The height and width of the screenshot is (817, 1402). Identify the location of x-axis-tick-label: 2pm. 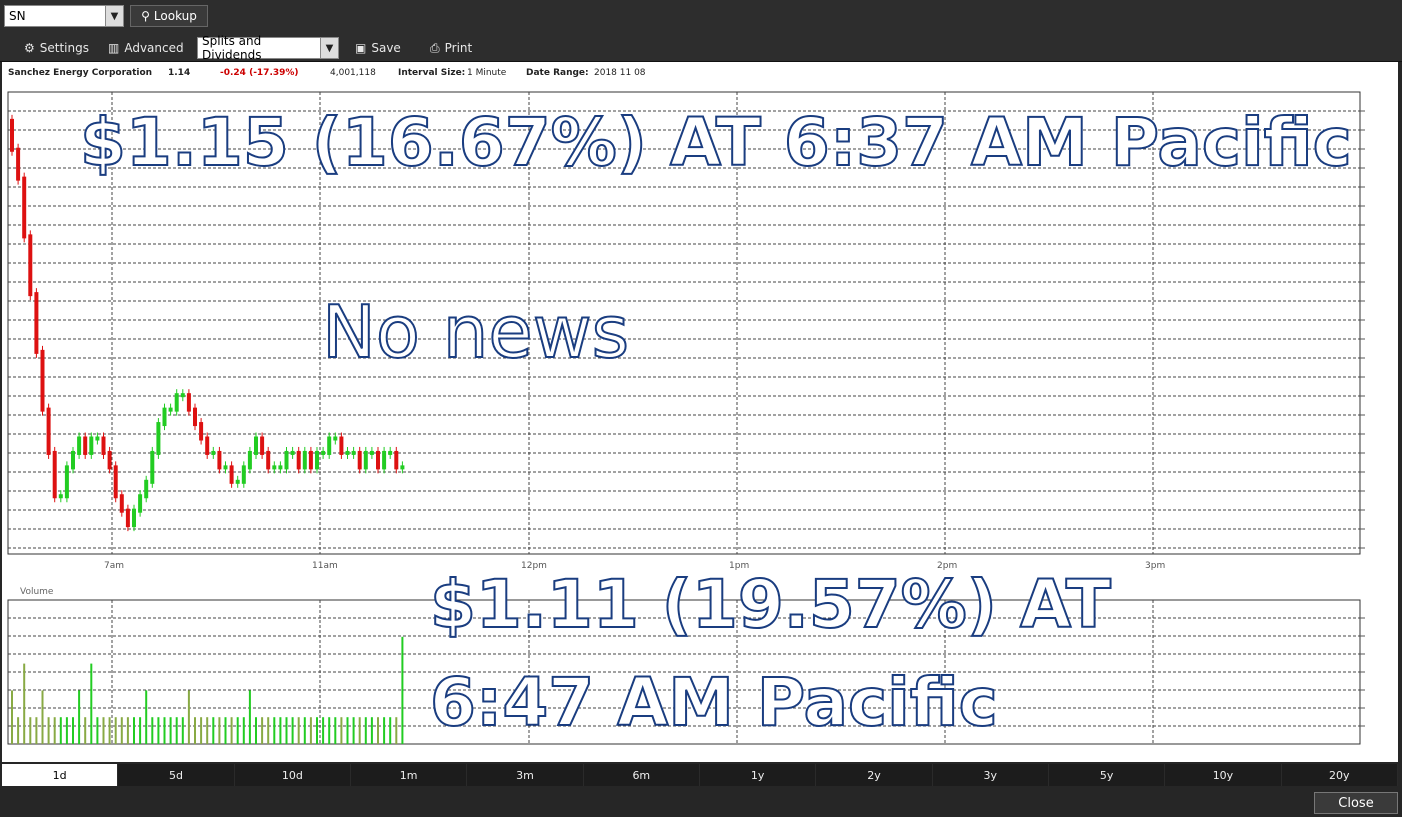
(947, 566).